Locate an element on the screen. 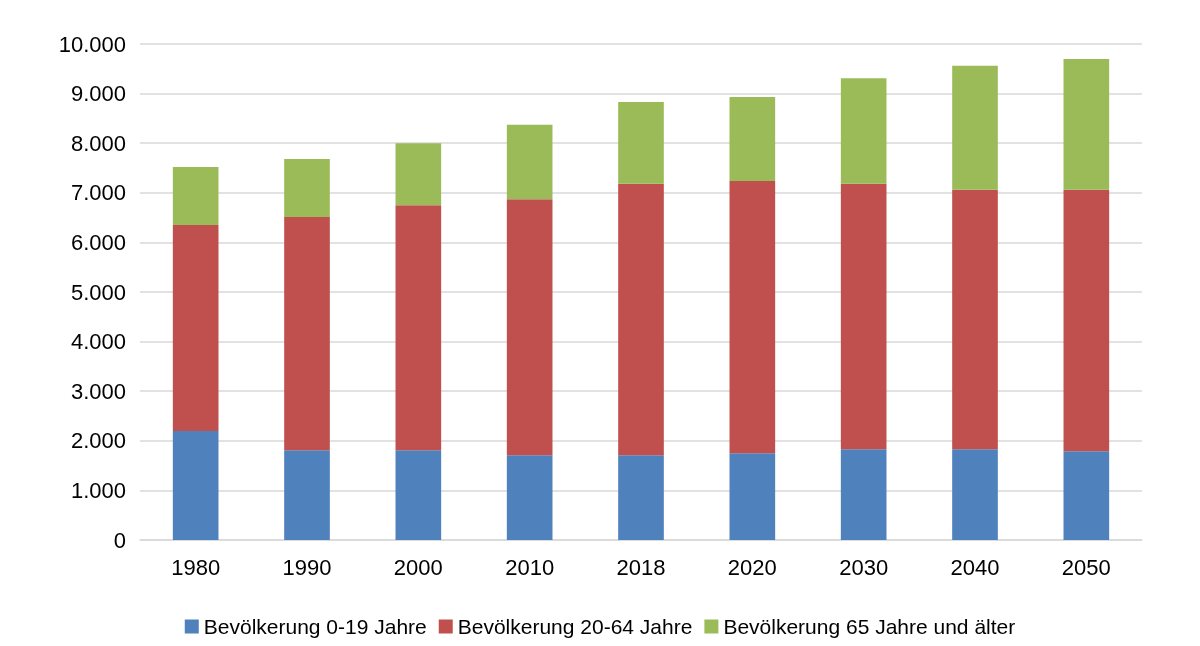 This screenshot has height=646, width=1200. y-tick-label: 7.000 is located at coordinates (98, 193).